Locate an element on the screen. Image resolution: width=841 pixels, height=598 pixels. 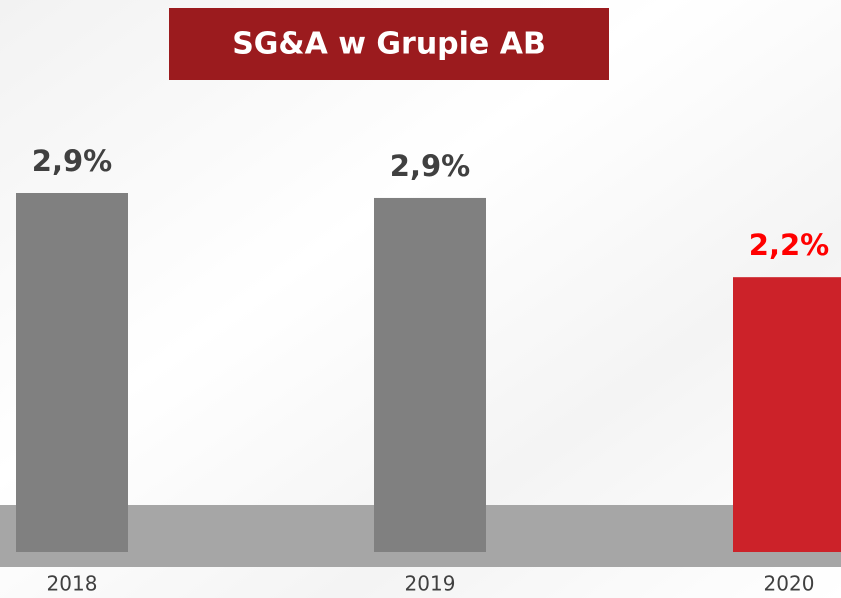
value-label: 2,2% is located at coordinates (789, 245).